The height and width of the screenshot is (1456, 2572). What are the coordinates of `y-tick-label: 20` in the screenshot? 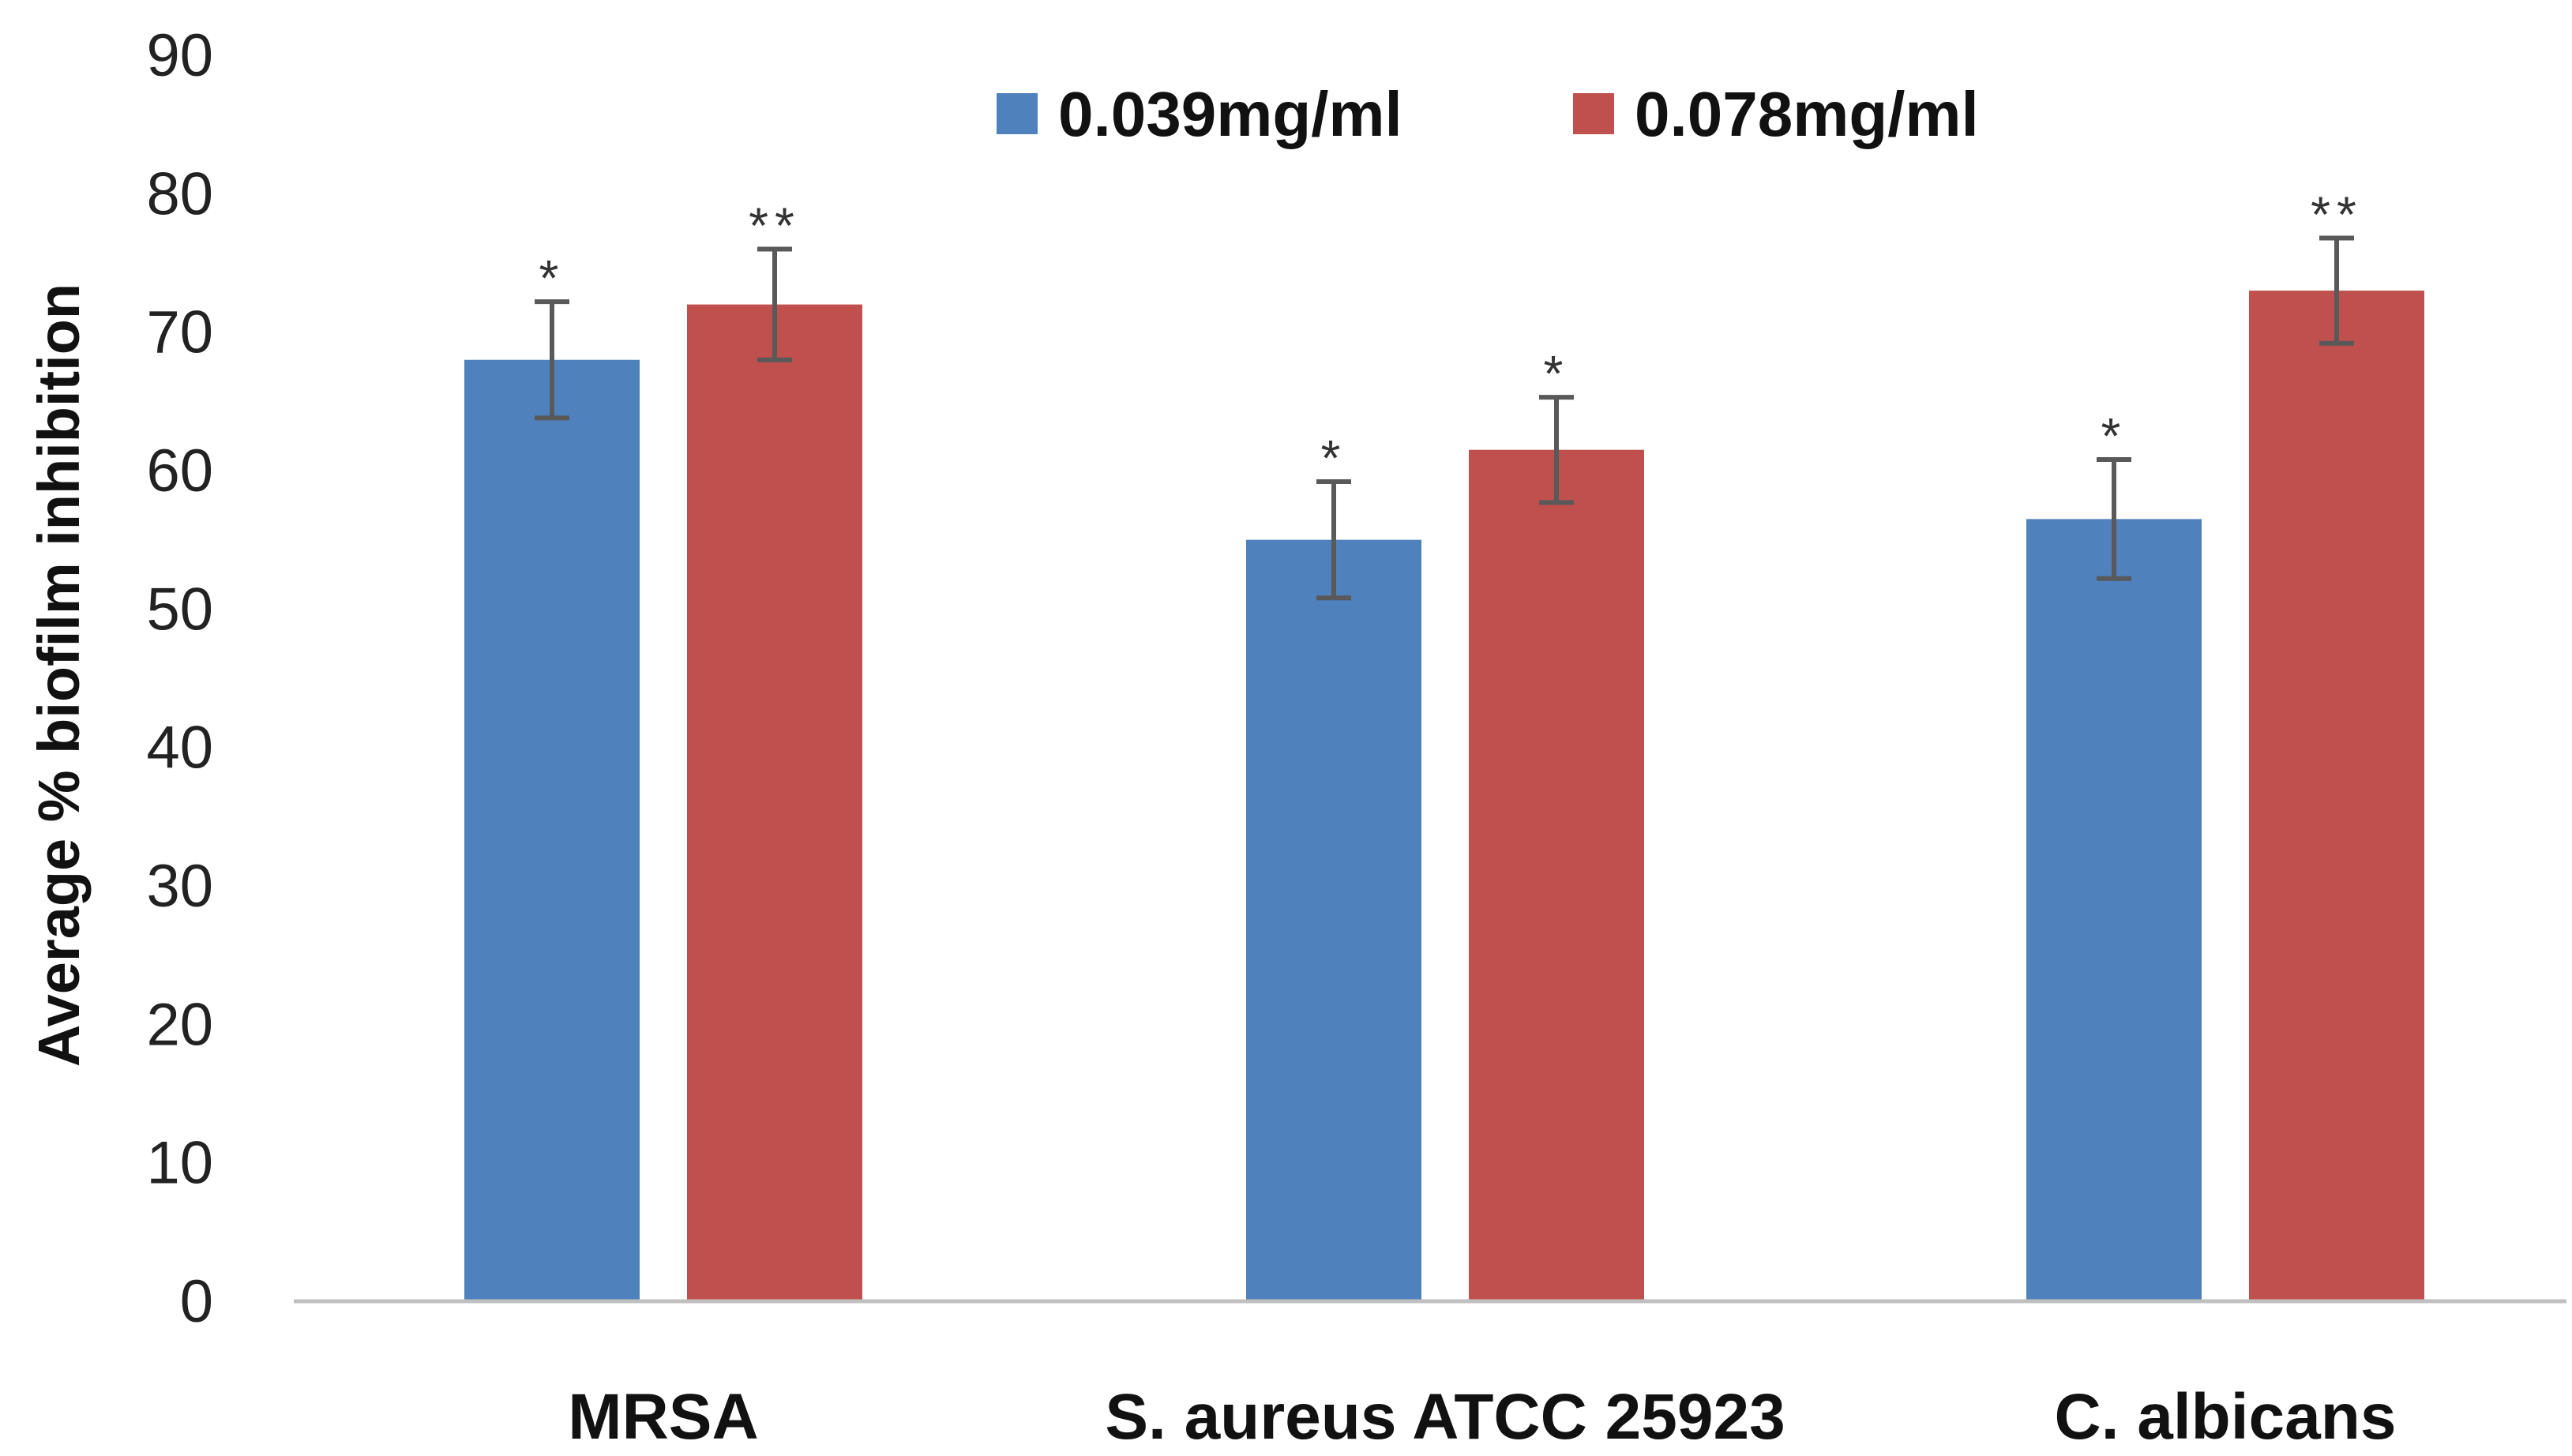 It's located at (180, 1024).